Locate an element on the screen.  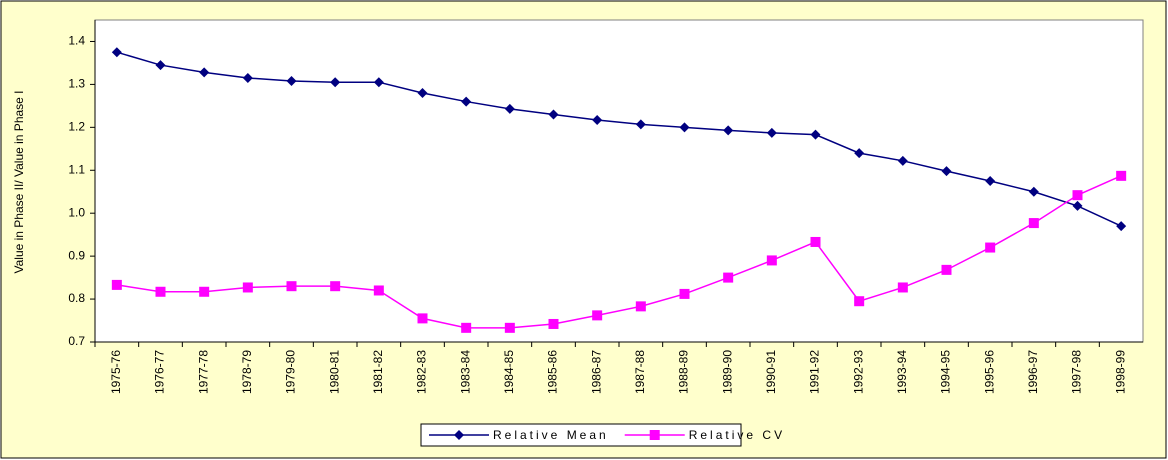
x-tick-label: 1983-84 is located at coordinates (465, 372).